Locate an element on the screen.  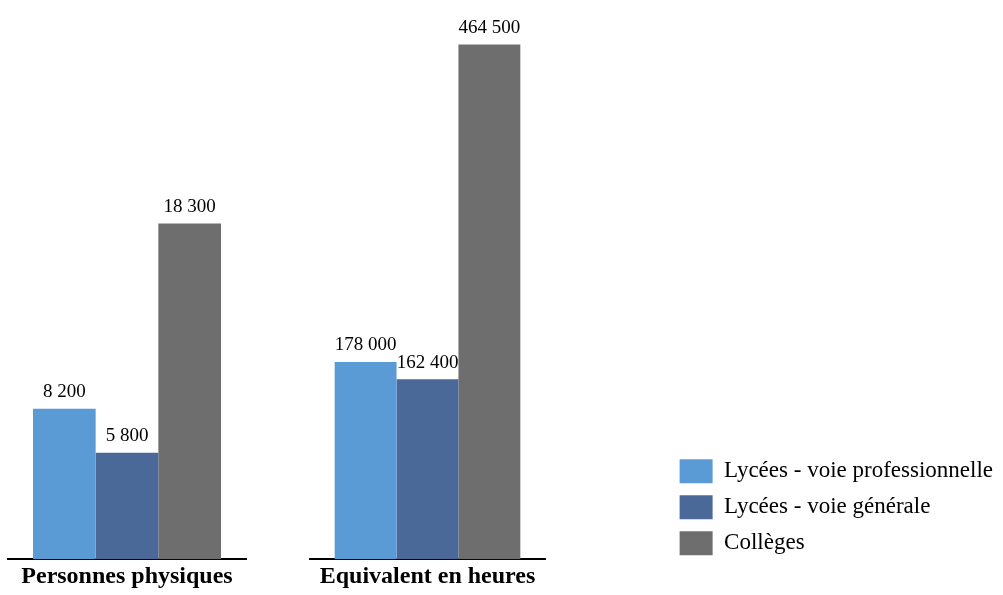
x-tick-label: Equivalent en heures is located at coordinates (427, 574).